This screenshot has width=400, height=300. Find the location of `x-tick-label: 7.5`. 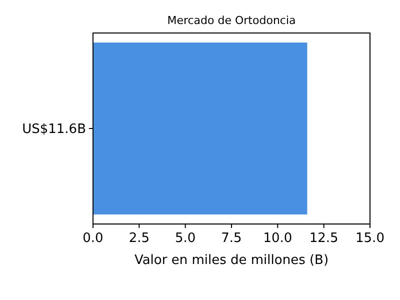

x-tick-label: 7.5 is located at coordinates (231, 238).